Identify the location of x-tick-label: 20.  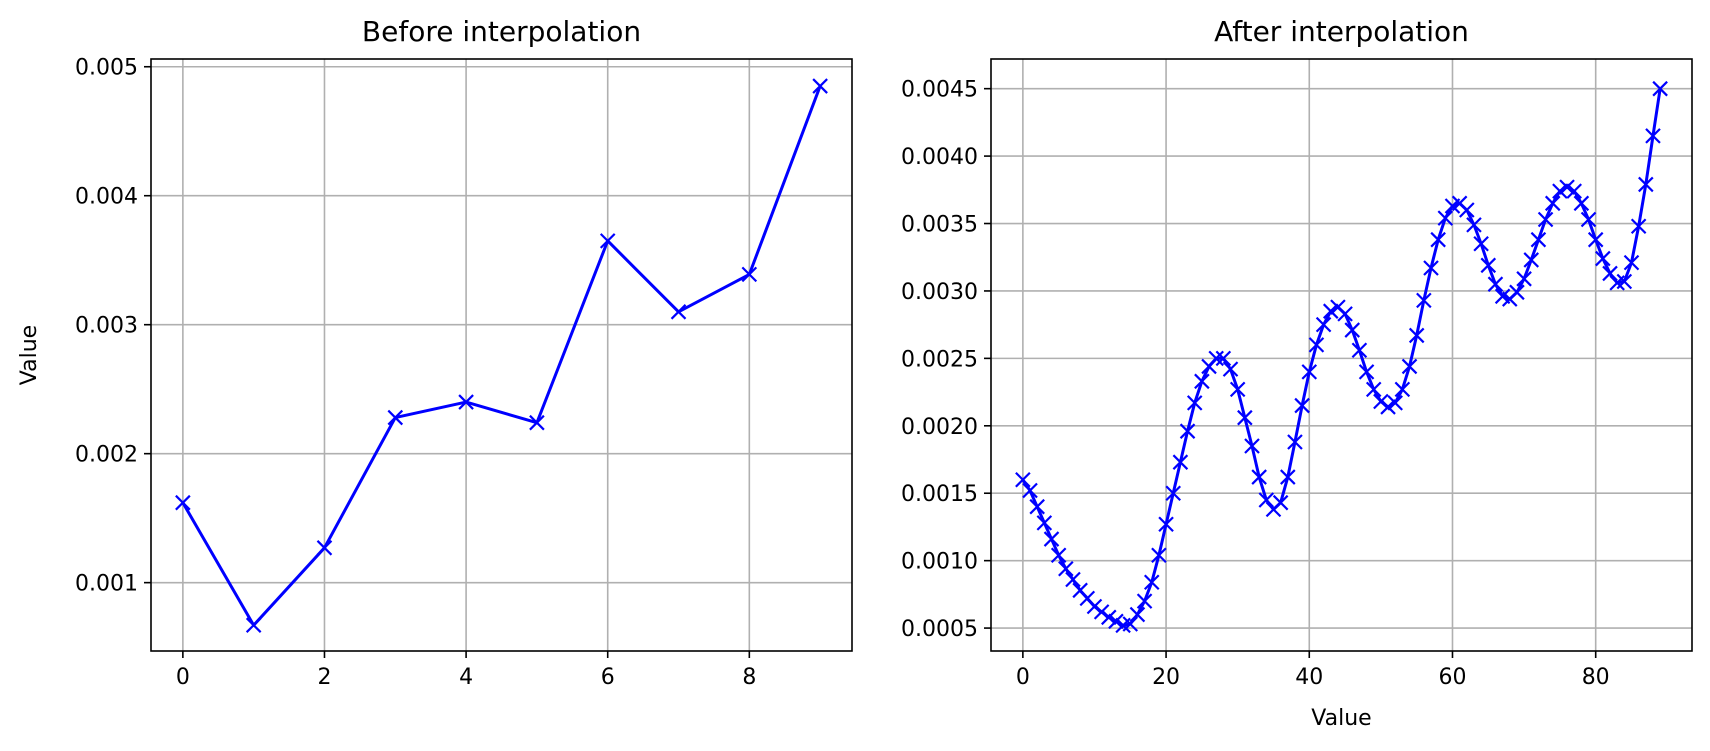
(1166, 677).